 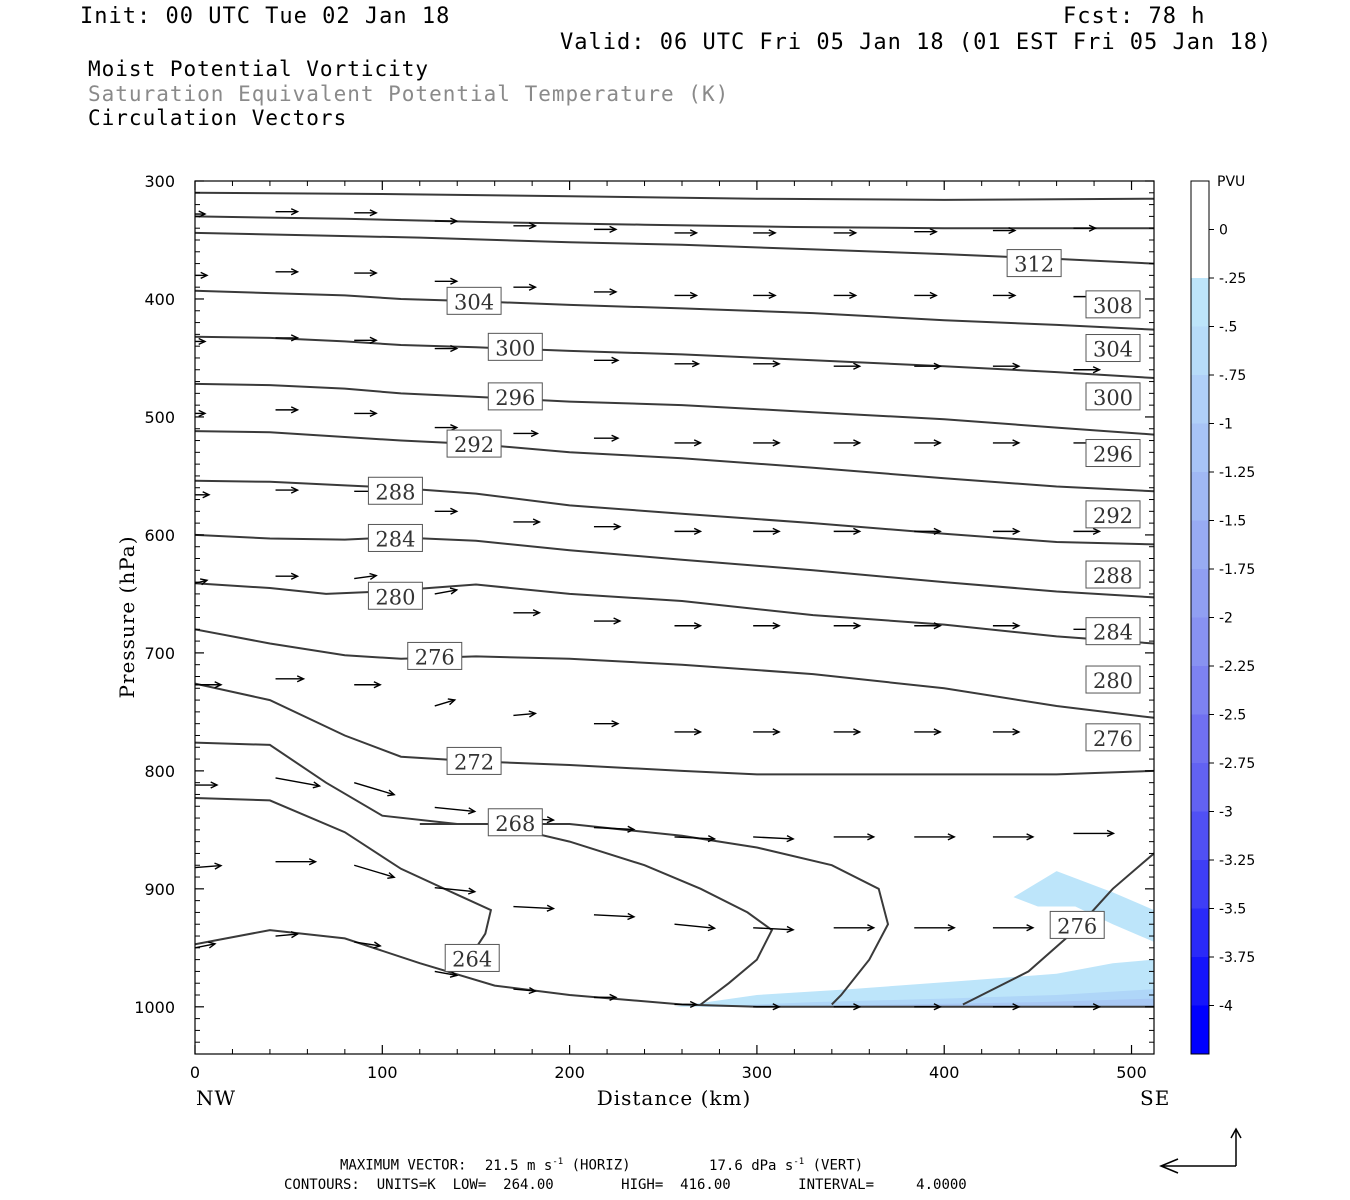 What do you see at coordinates (944, 1072) in the screenshot?
I see `x-tick-label: 400` at bounding box center [944, 1072].